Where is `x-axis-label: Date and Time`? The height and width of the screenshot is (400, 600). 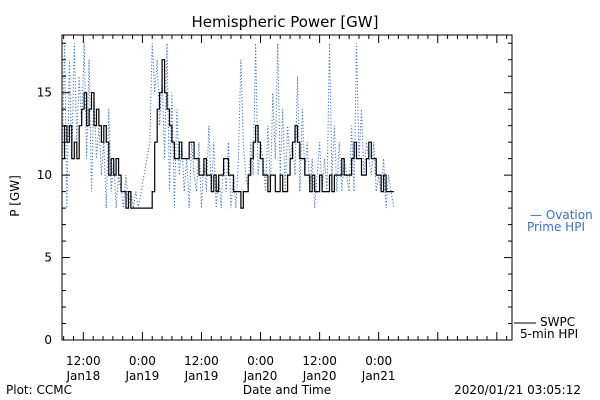
x-axis-label: Date and Time is located at coordinates (287, 390).